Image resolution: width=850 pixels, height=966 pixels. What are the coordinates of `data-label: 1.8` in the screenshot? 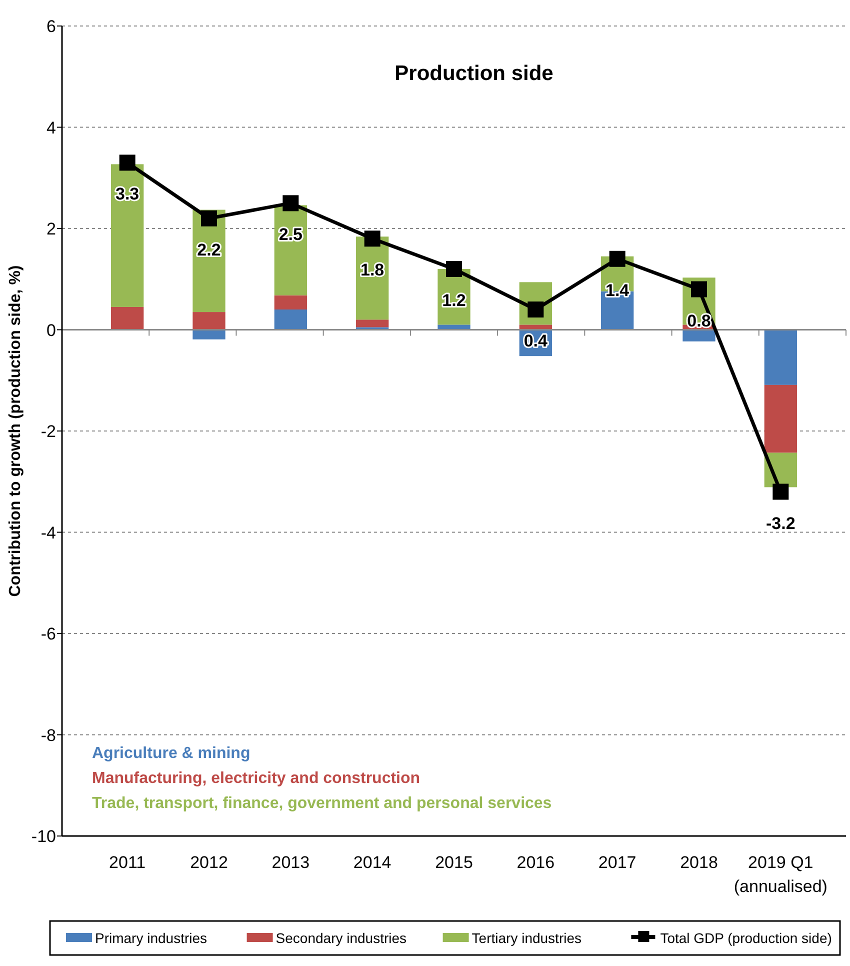 It's located at (372, 270).